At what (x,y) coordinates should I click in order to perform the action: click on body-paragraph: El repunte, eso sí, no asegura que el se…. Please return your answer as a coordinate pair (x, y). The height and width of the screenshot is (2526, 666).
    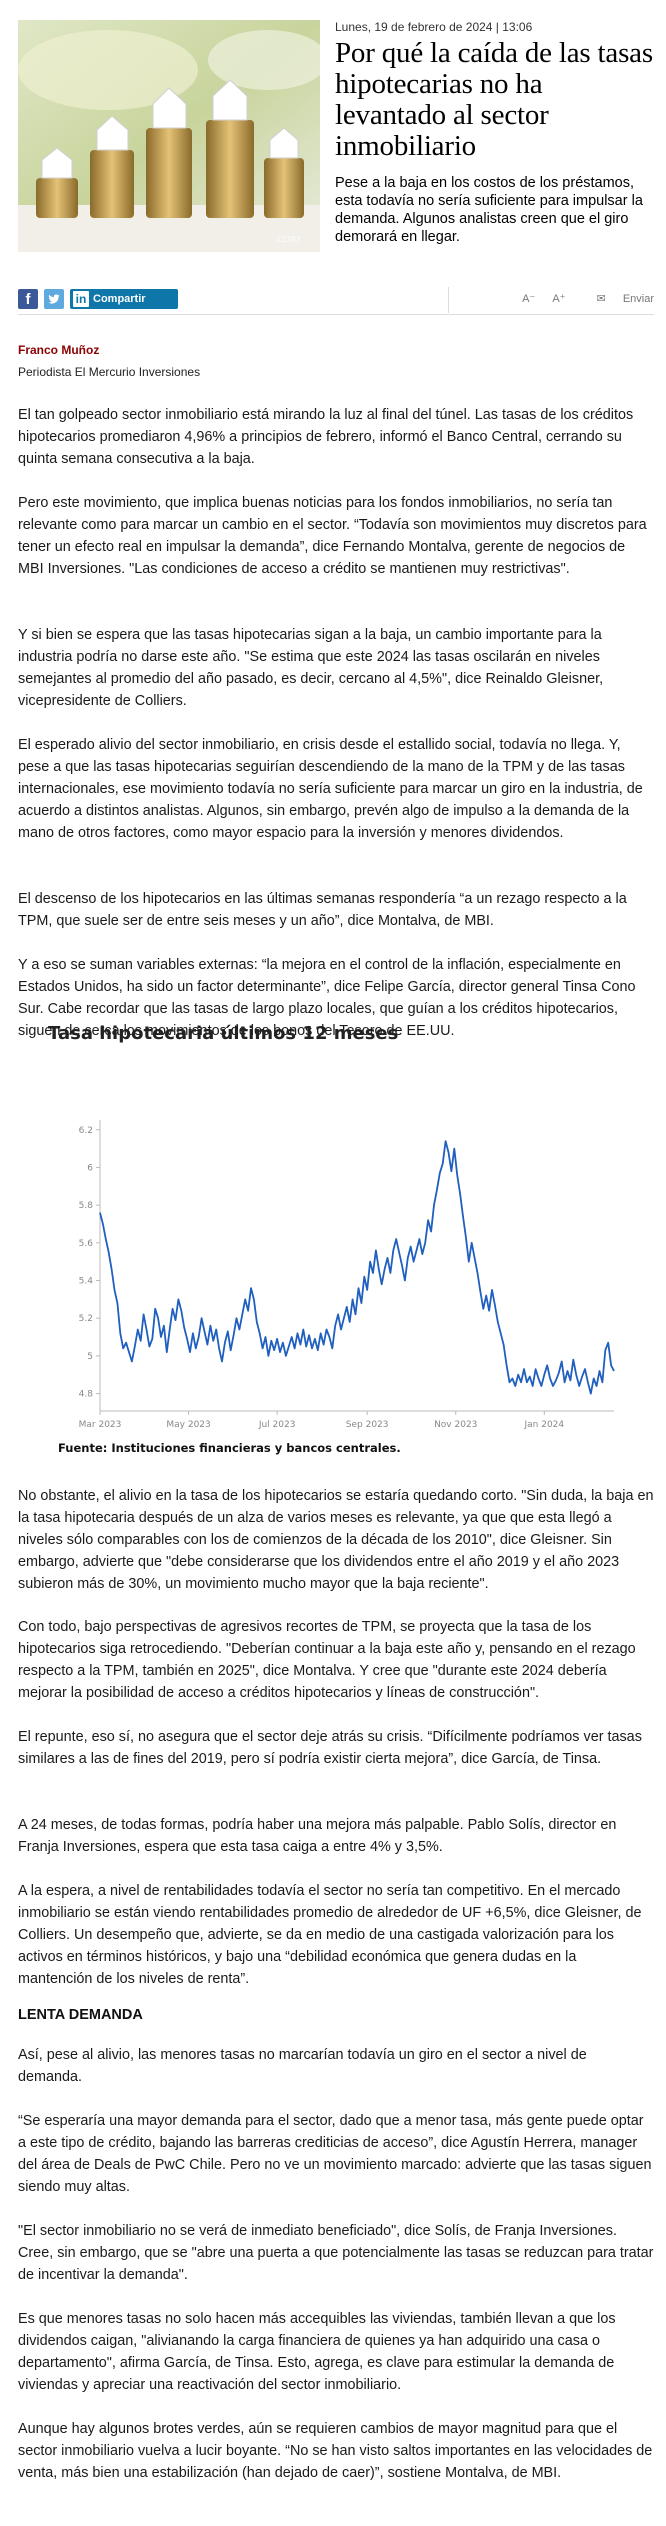
    Looking at the image, I should click on (330, 1748).